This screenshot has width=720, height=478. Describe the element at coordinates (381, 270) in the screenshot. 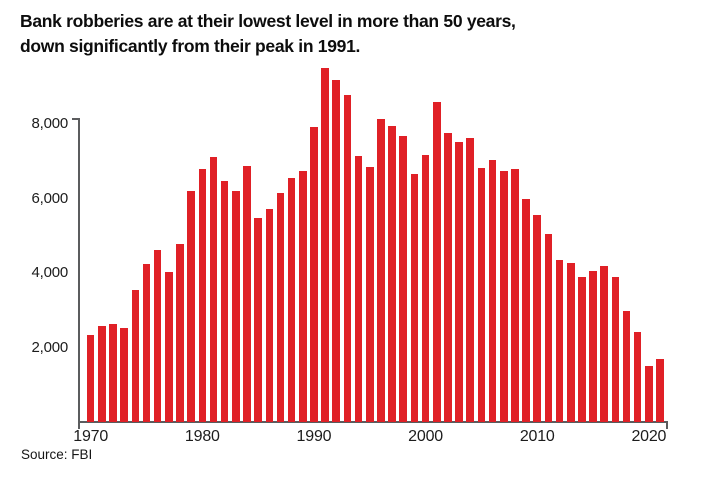

I see `bar-1996` at that location.